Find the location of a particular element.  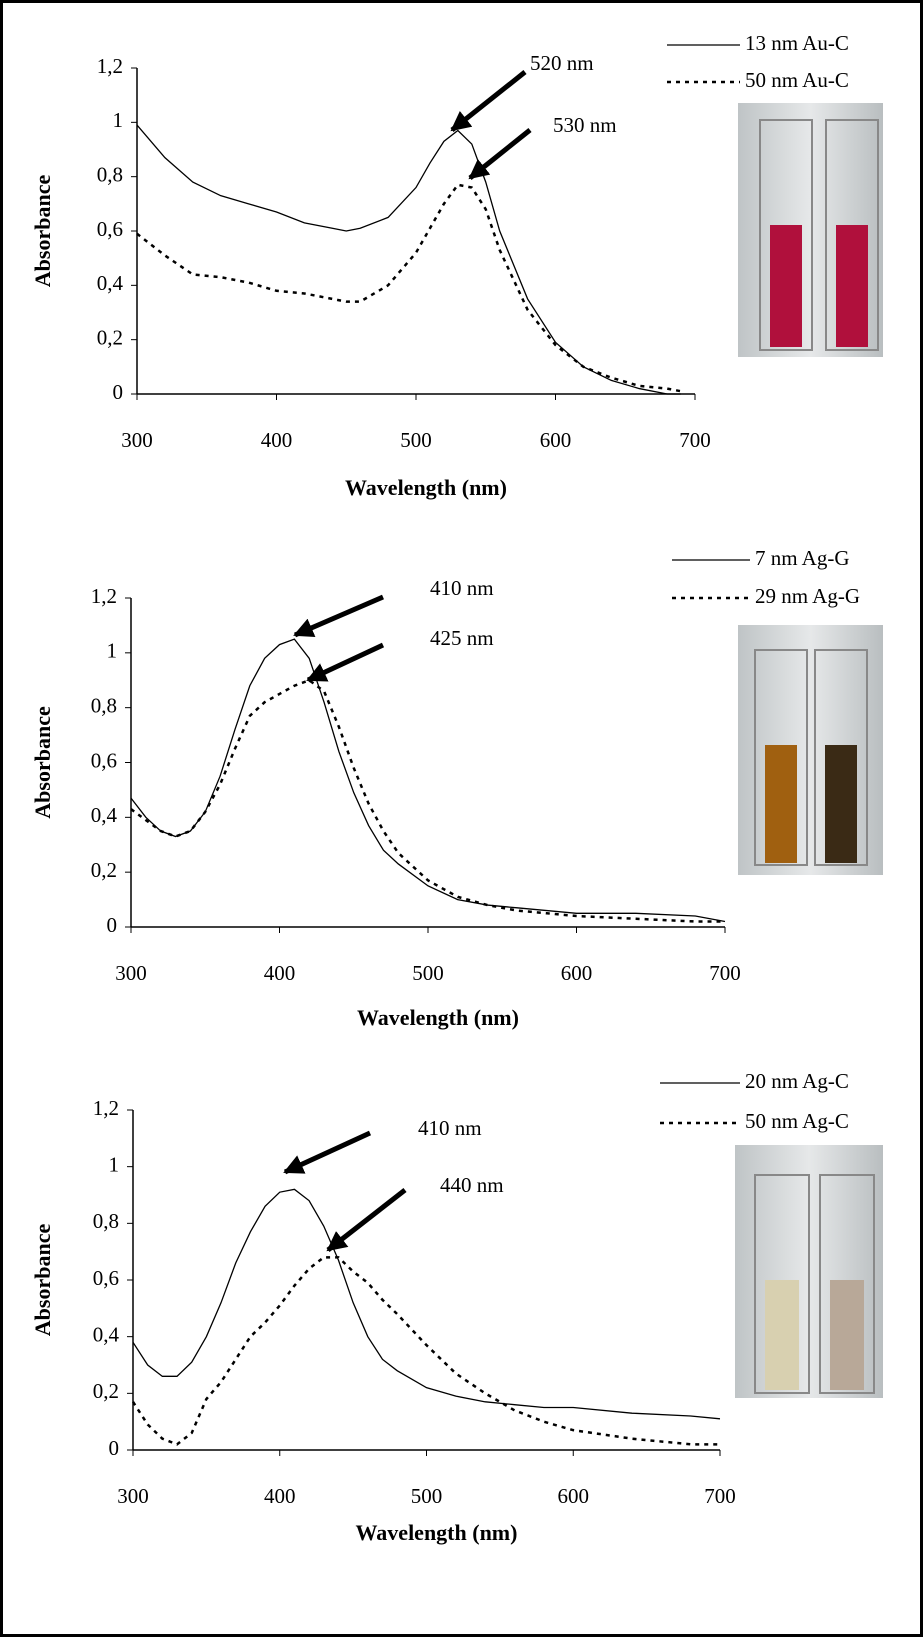

annotation: 425 nm is located at coordinates (462, 638).